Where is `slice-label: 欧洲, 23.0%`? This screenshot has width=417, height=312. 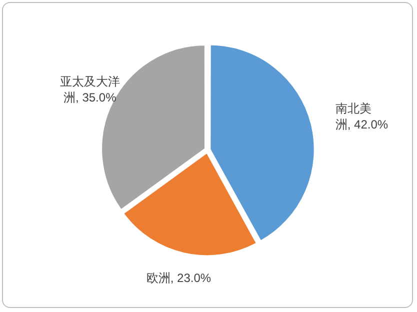
slice-label: 欧洲, 23.0% is located at coordinates (179, 278).